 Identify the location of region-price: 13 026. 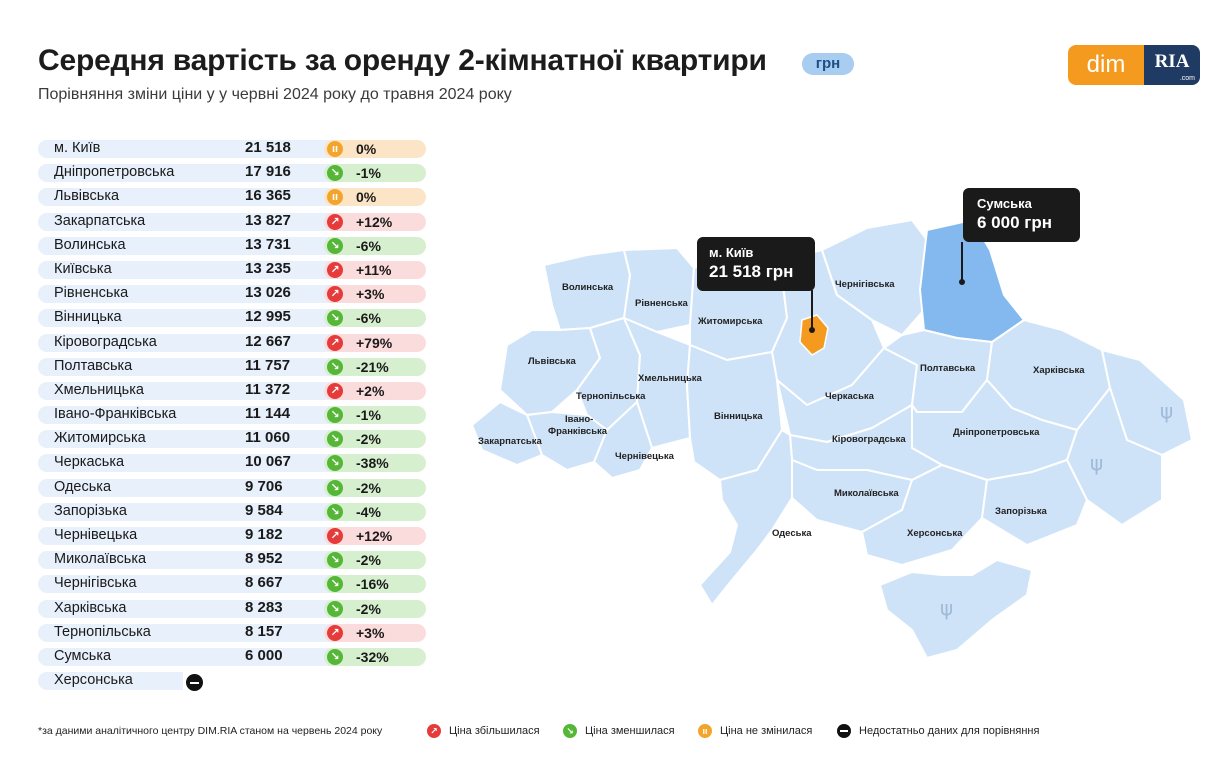
(268, 293).